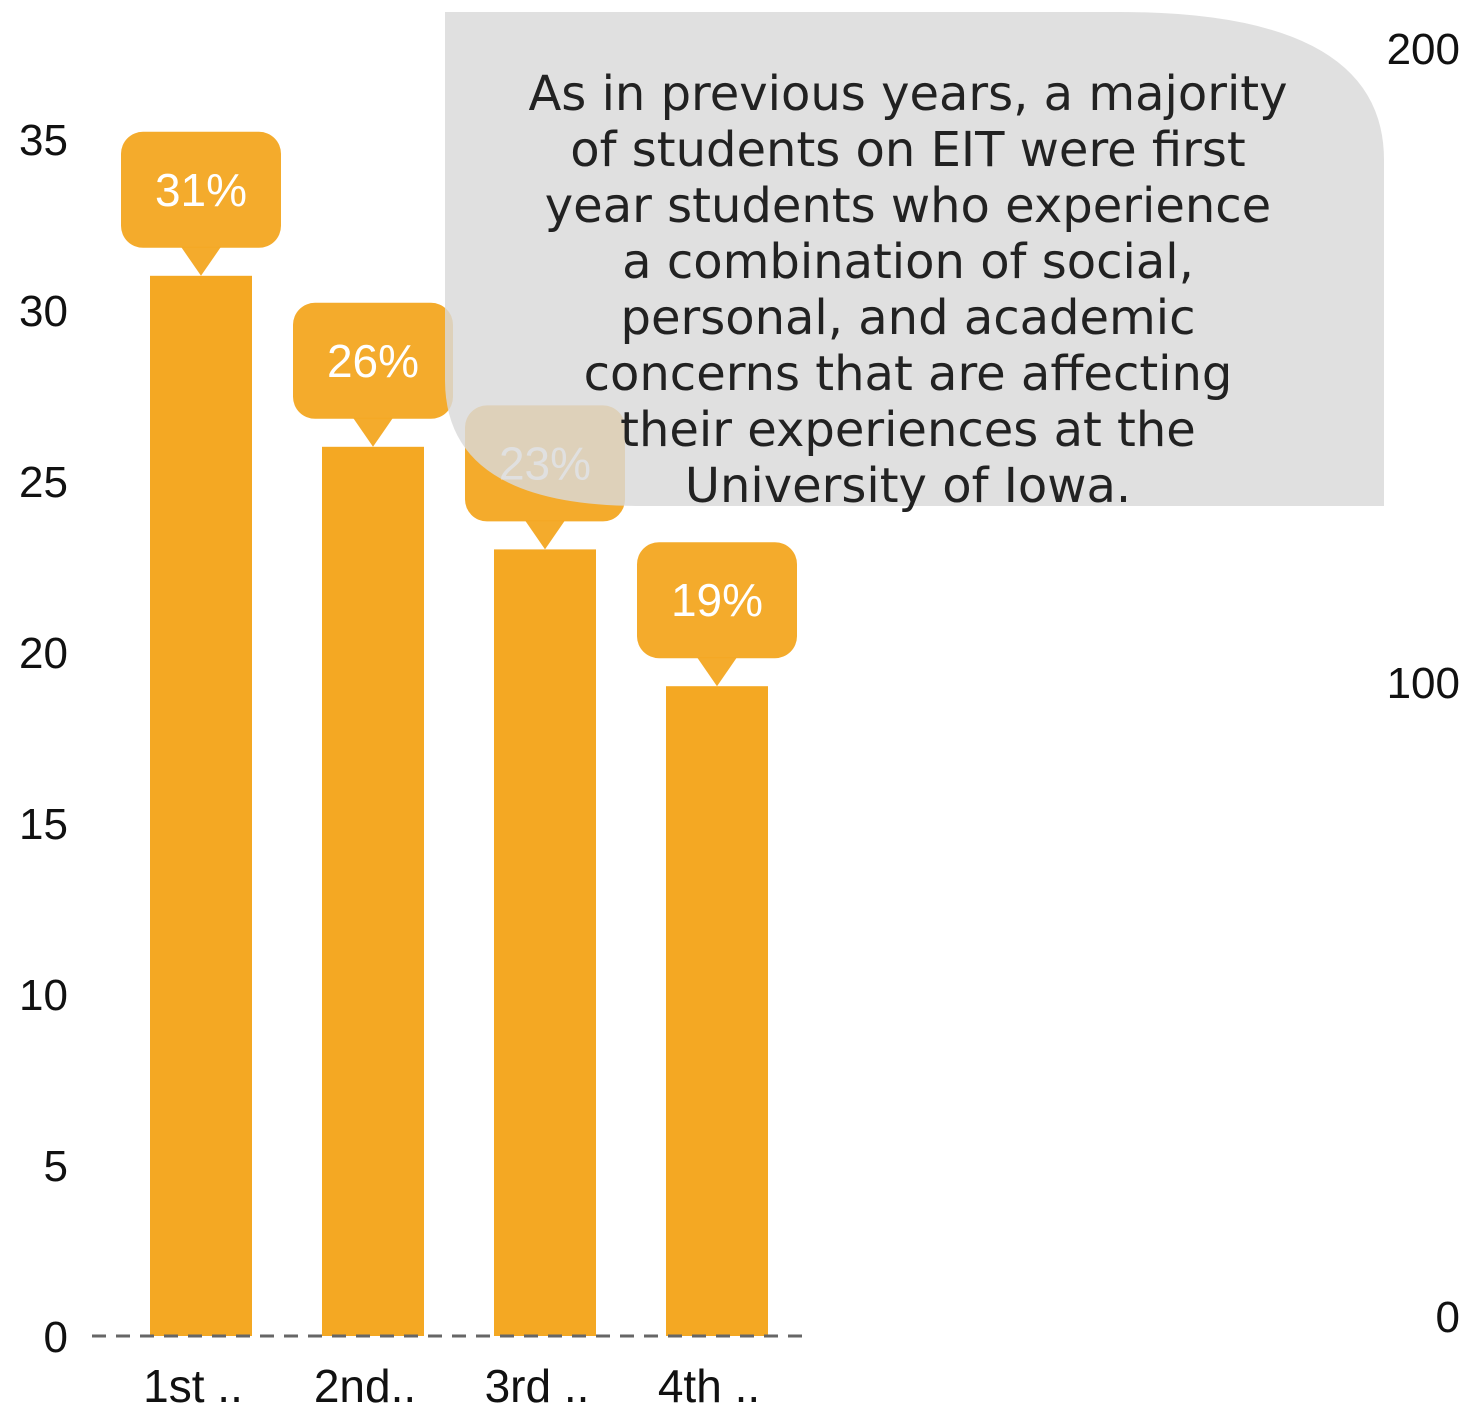 This screenshot has height=1407, width=1466. What do you see at coordinates (1448, 1317) in the screenshot?
I see `y2-tick-label: 0` at bounding box center [1448, 1317].